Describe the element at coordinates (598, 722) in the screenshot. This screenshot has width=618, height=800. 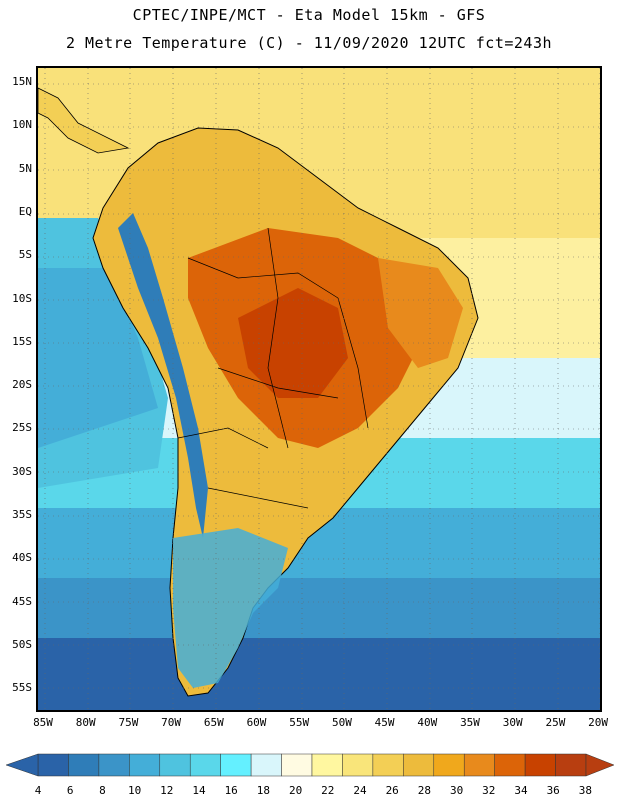
I see `lon-label: 20W` at that location.